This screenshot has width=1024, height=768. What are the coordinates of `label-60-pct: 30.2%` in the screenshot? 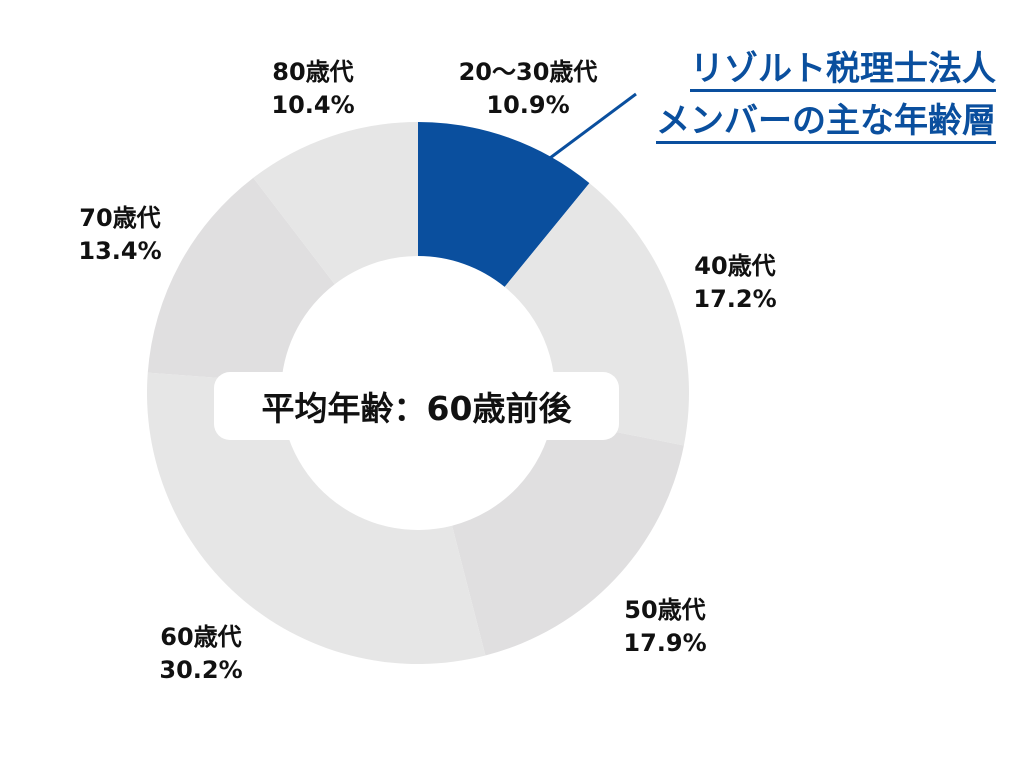 It's located at (201, 670).